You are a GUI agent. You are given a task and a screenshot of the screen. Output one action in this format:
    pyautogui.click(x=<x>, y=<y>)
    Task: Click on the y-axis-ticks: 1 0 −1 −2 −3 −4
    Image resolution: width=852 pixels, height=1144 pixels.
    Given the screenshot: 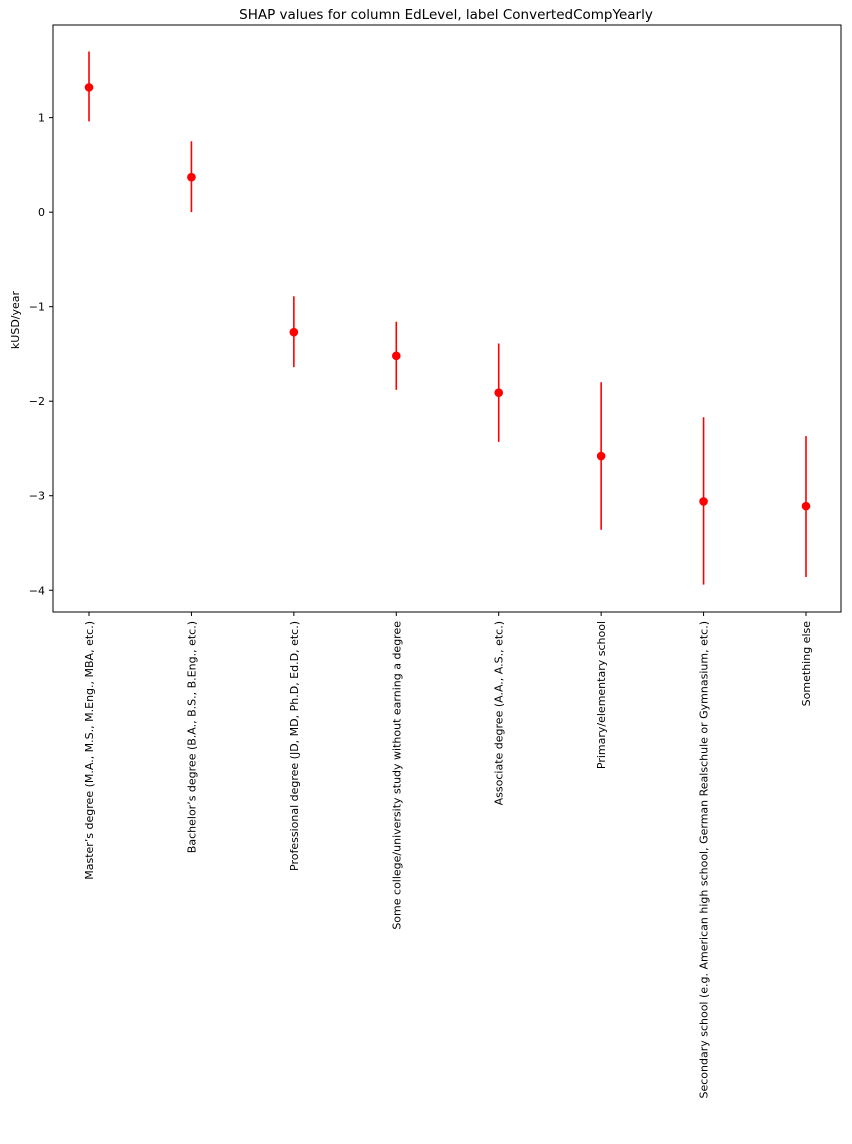 What is the action you would take?
    pyautogui.click(x=41, y=354)
    